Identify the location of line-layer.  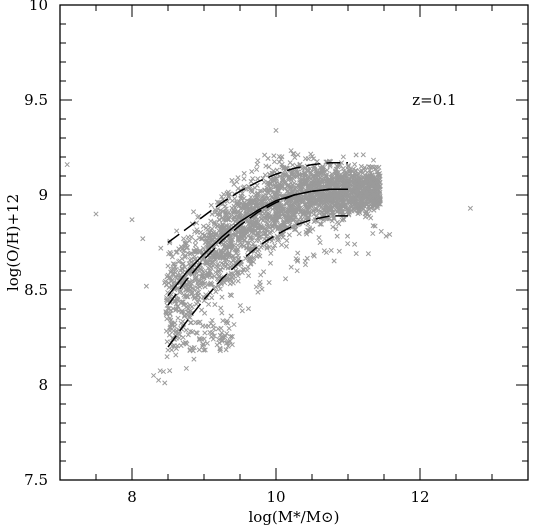
(257, 254).